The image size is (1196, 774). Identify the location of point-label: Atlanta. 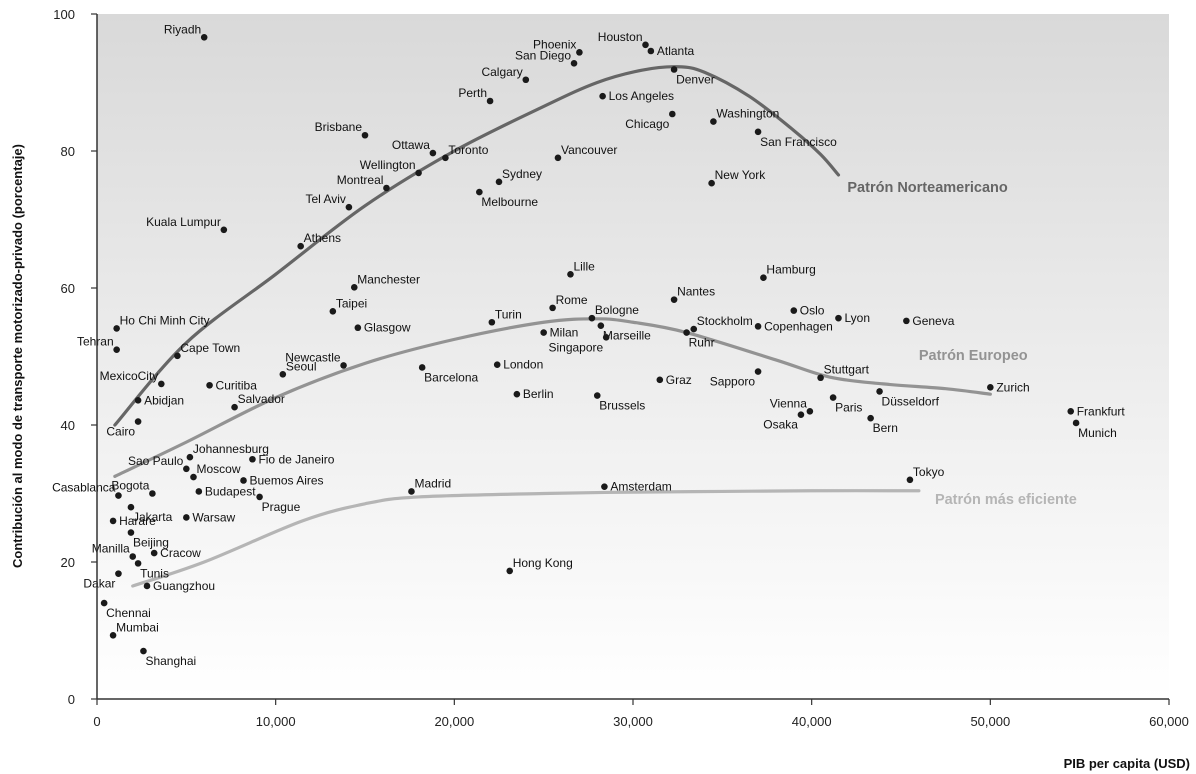
(676, 51).